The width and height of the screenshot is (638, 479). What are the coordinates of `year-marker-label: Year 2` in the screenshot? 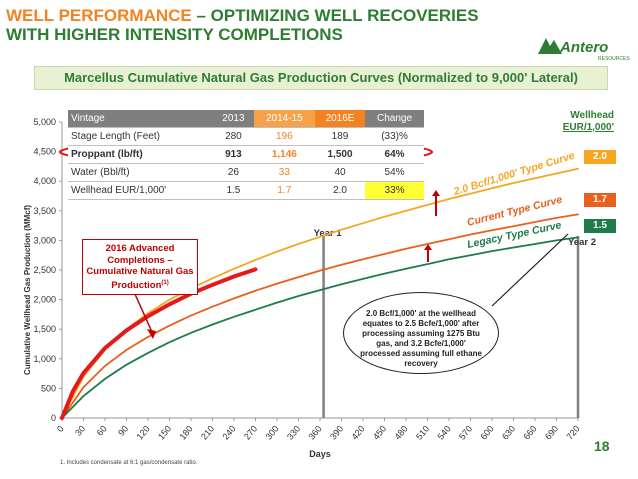 It's located at (582, 242).